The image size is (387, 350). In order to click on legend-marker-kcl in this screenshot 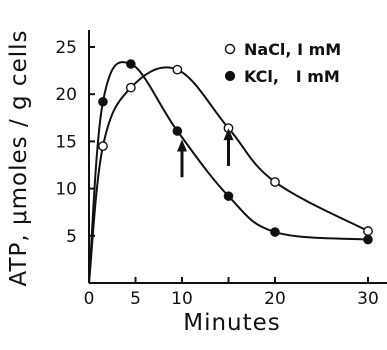, I will do `click(230, 76)`.